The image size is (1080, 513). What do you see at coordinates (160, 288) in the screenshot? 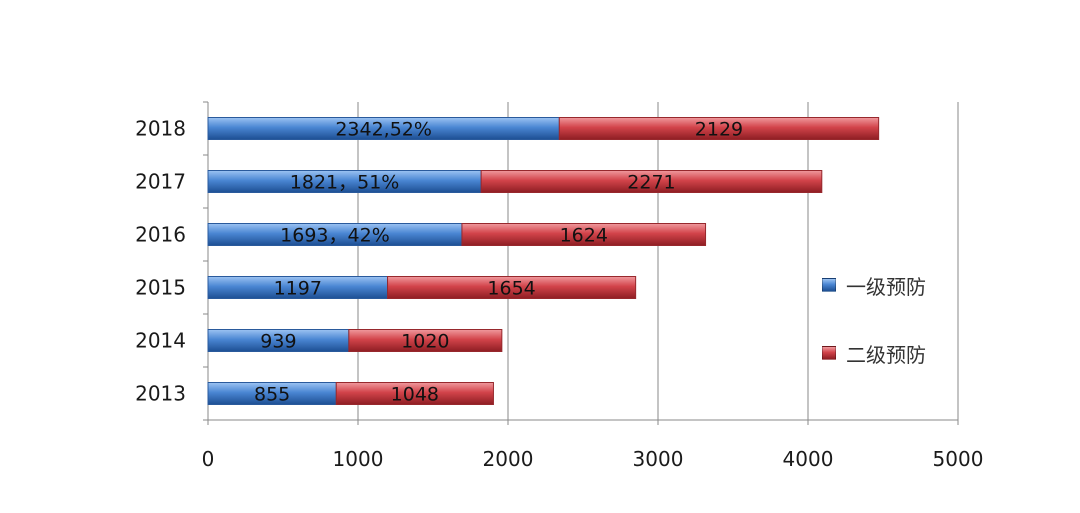
I see `y-tick-label: 2015` at bounding box center [160, 288].